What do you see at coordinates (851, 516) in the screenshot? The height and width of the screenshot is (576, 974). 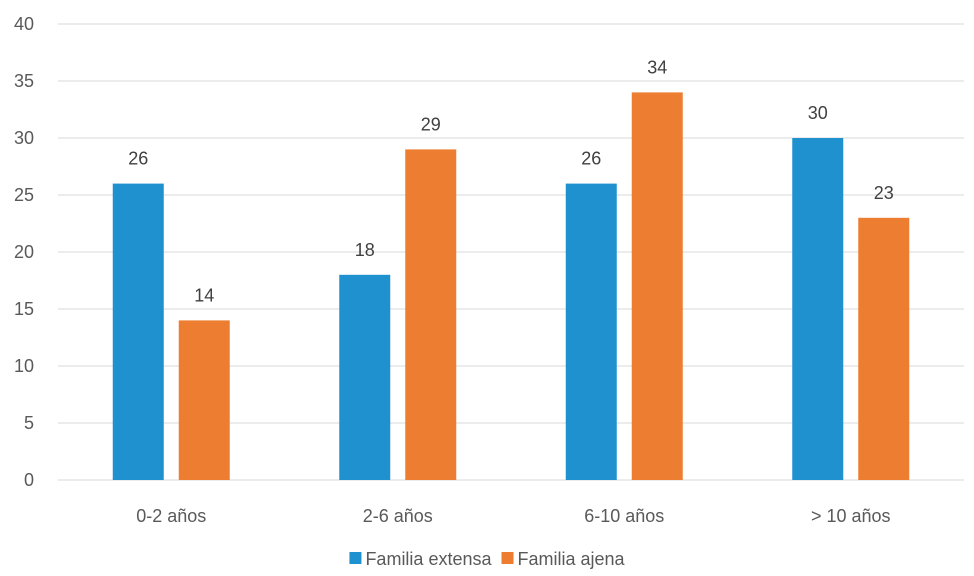 I see `x-tick-label: > 10 años` at bounding box center [851, 516].